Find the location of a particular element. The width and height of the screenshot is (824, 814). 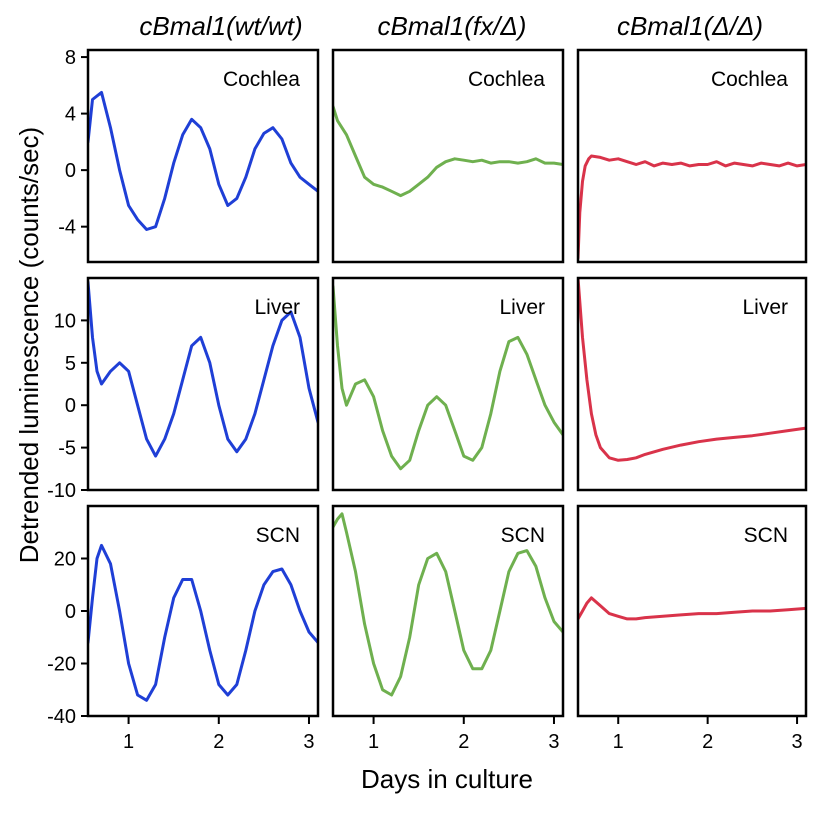

y-tick-label: 4 is located at coordinates (70, 115).